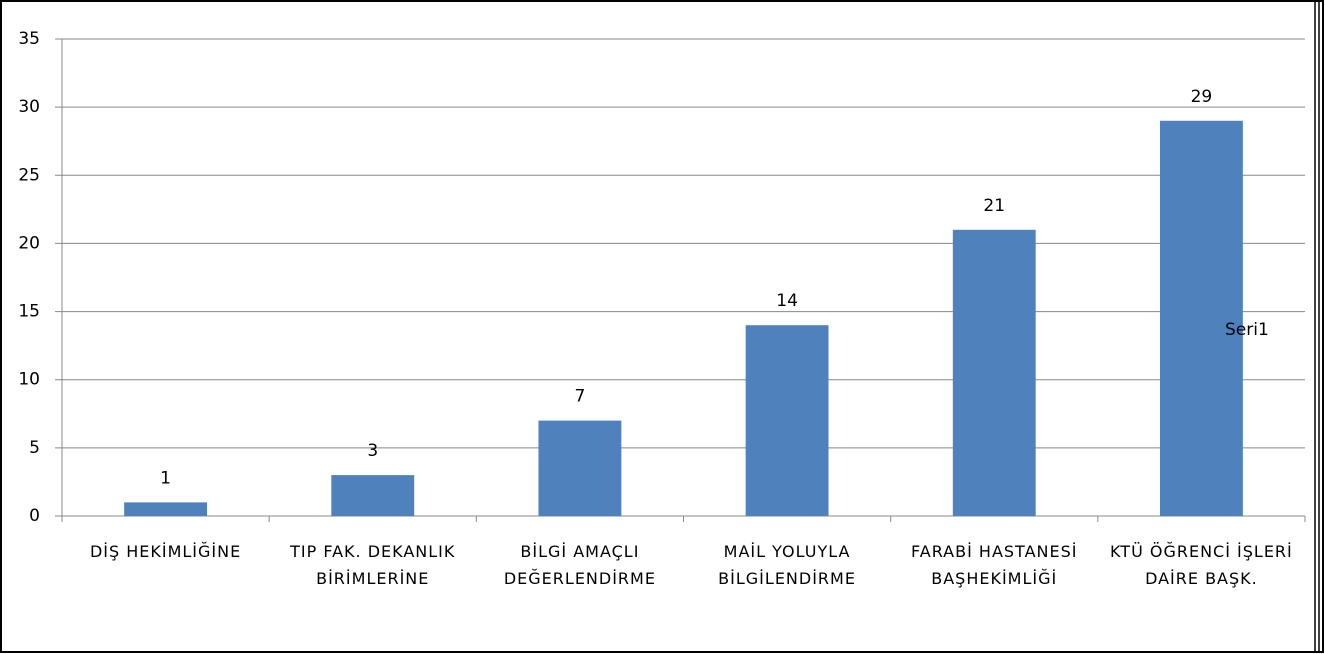 The width and height of the screenshot is (1325, 654). I want to click on data-label: 1, so click(165, 478).